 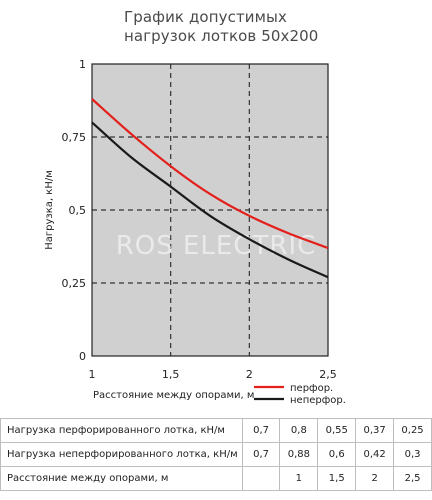 I want to click on table-cell: 0,55, so click(x=337, y=430).